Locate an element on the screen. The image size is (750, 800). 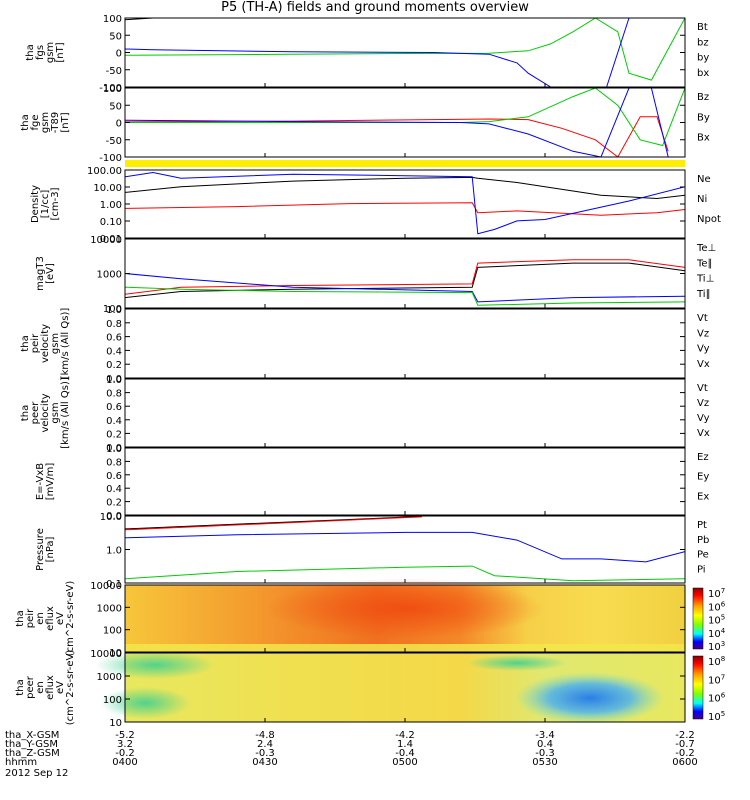
date-label: 2012 Sep 12 is located at coordinates (36, 773).